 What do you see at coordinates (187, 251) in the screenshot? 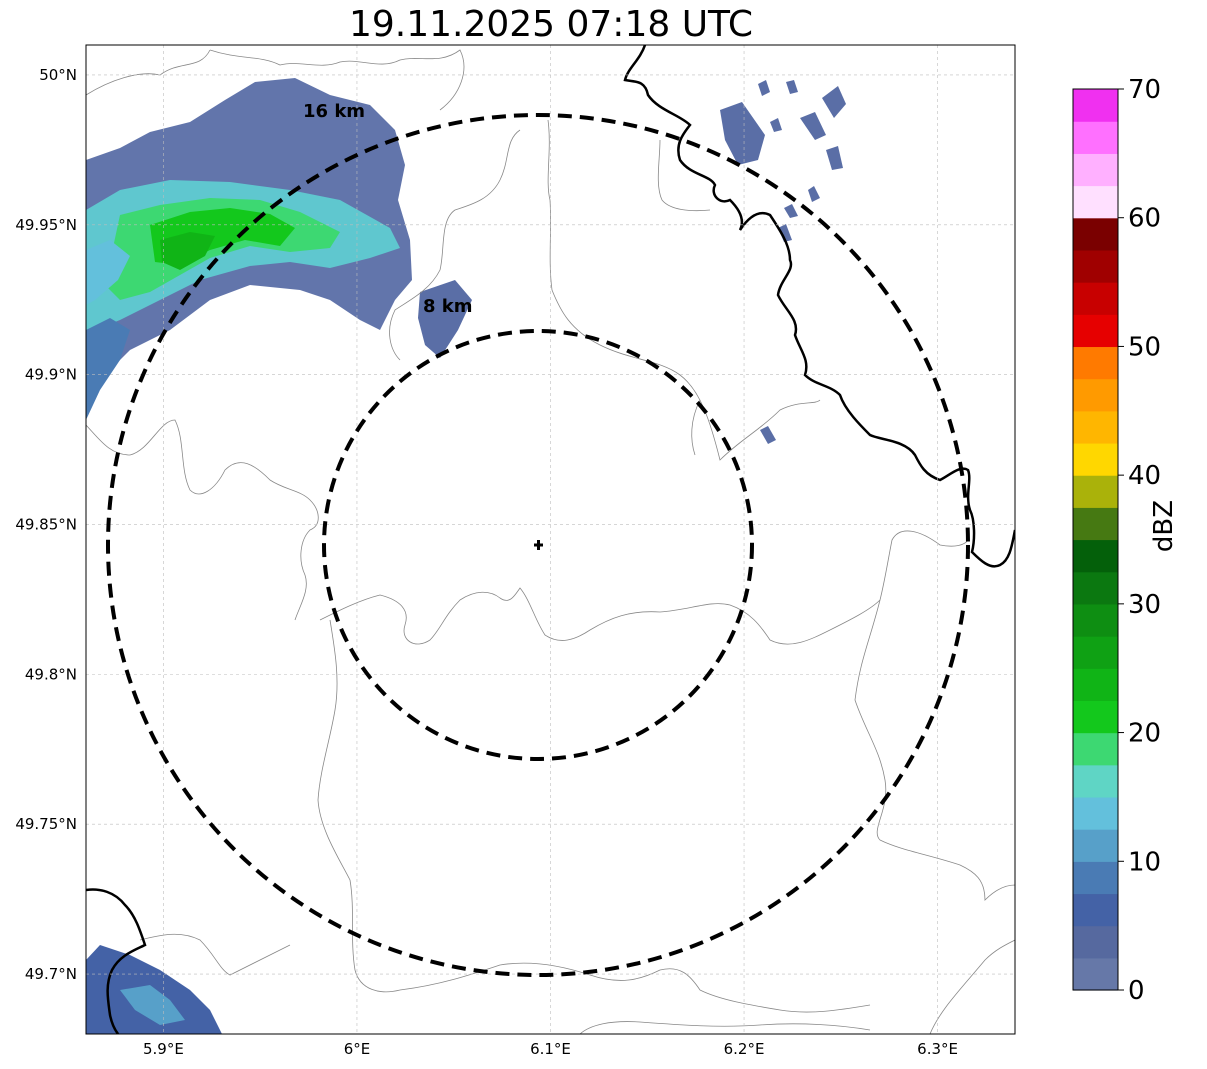
I see `echo-nw-core2` at bounding box center [187, 251].